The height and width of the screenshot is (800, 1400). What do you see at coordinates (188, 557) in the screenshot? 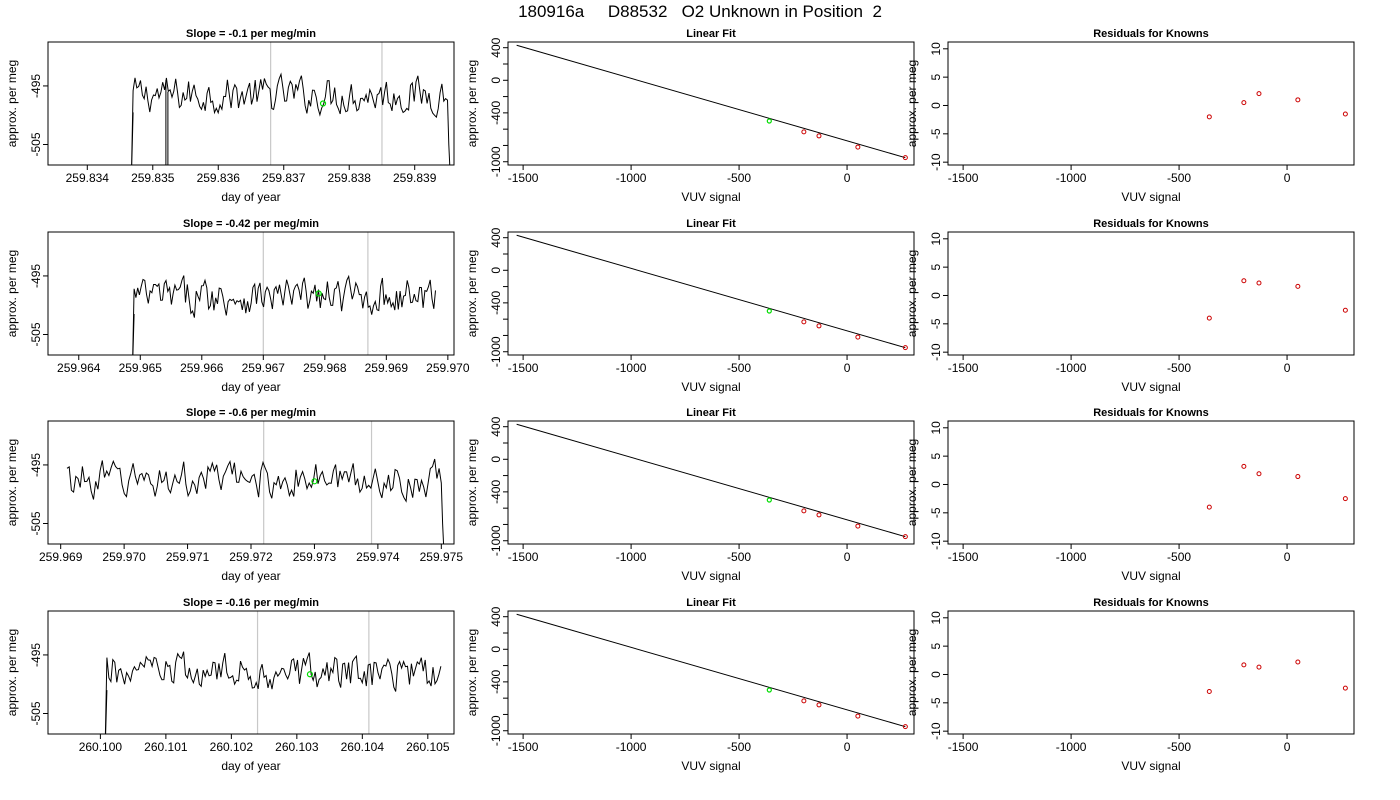
I see `x-tick-label: 259.971` at bounding box center [188, 557].